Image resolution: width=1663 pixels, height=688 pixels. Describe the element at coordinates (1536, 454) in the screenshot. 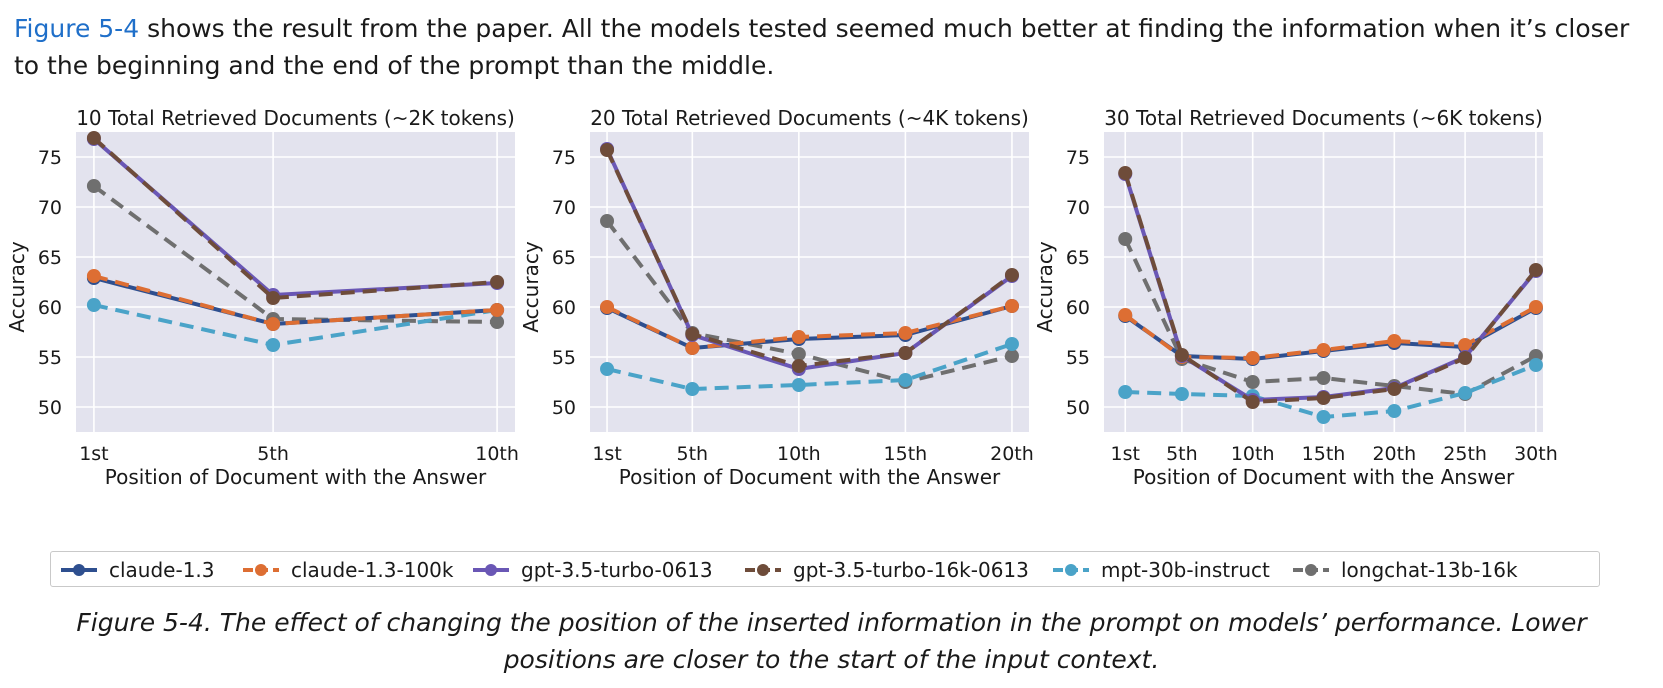

I see `x-tick-label: 30th` at that location.